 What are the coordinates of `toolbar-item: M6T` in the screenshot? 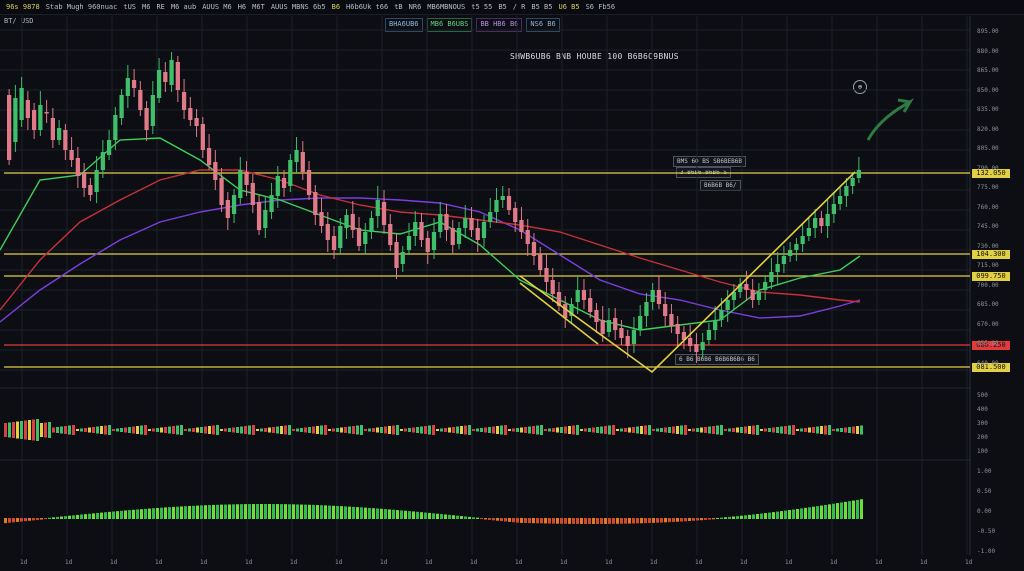 It's located at (258, 7).